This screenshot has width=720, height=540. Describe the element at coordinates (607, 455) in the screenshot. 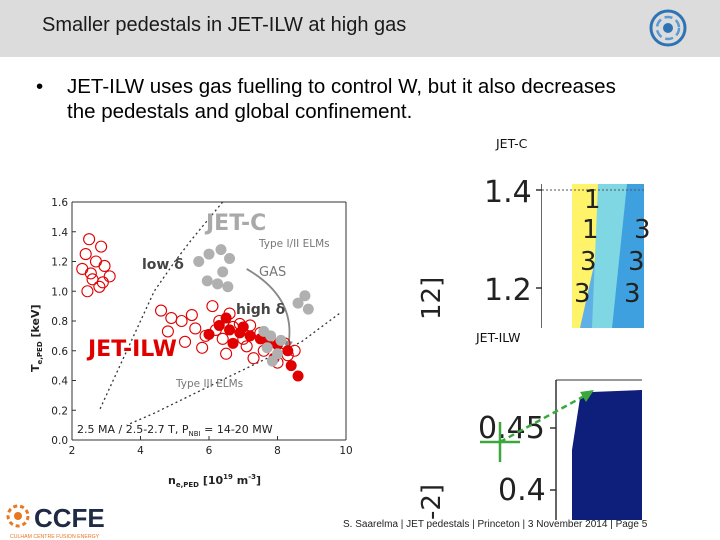

I see `bottom-panel-unstable-region` at that location.